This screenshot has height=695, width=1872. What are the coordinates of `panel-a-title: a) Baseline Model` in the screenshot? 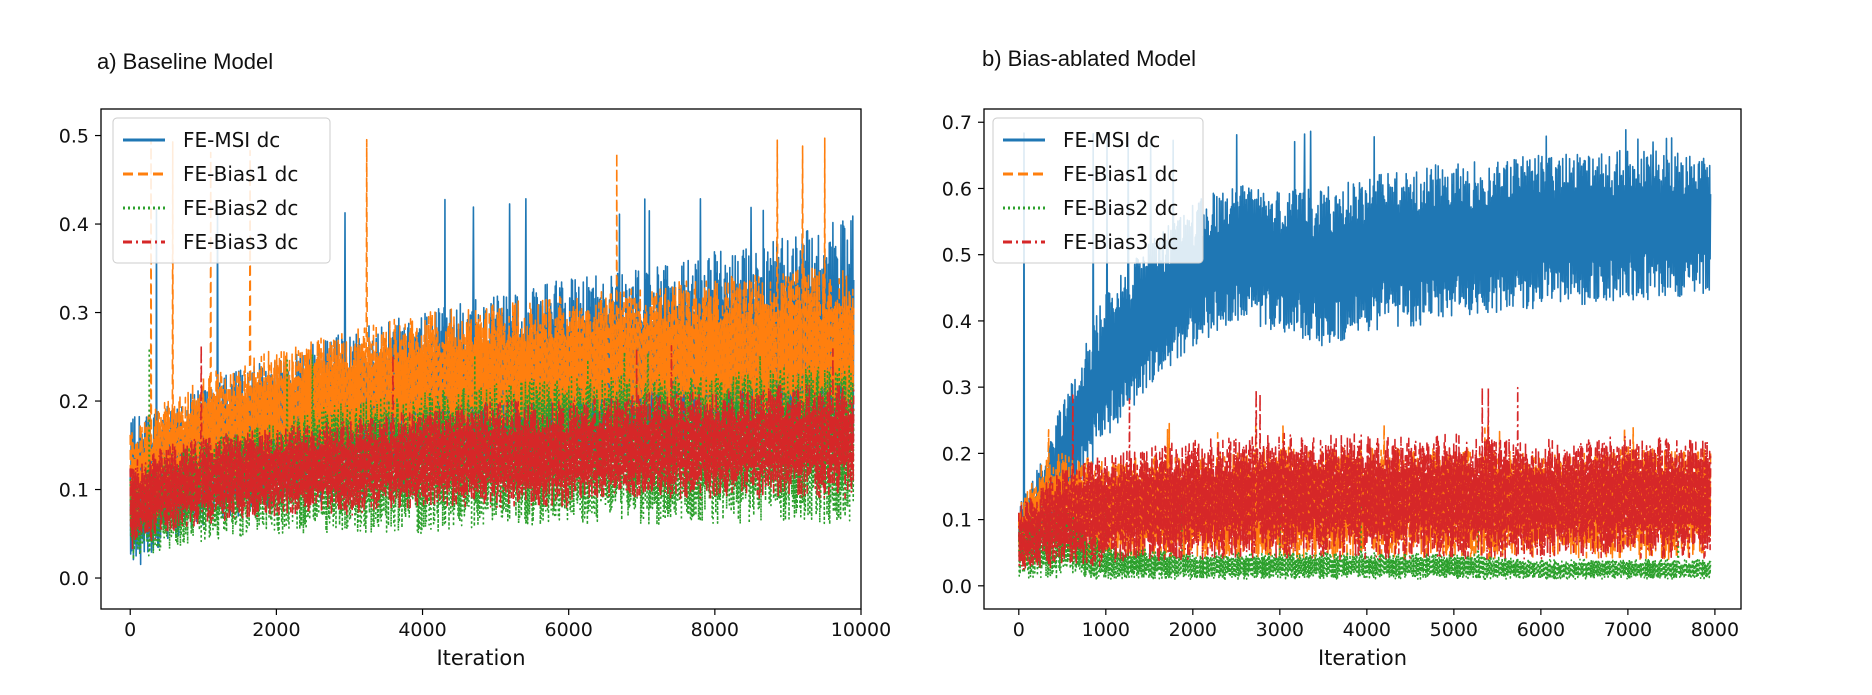 It's located at (185, 61).